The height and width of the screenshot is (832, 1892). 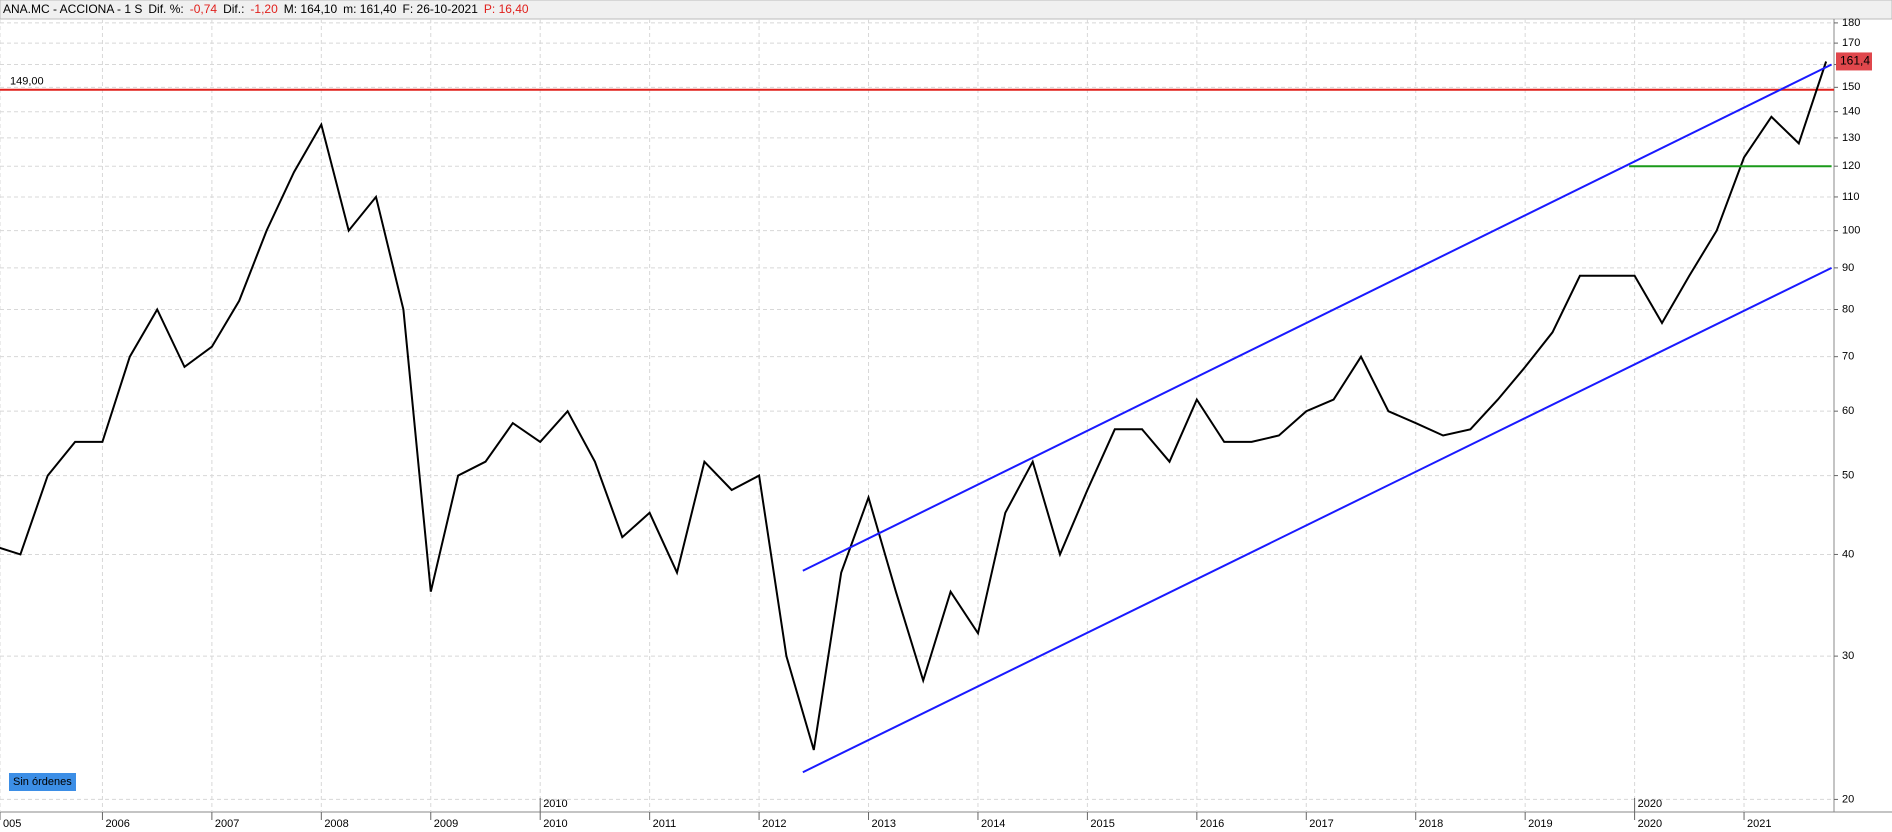 I want to click on x-tick-label: 2009, so click(x=446, y=824).